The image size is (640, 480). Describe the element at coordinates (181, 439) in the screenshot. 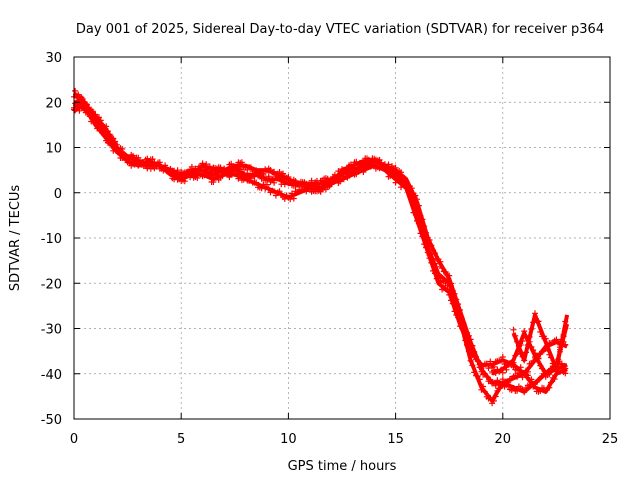

I see `x-tick-label: 5` at that location.